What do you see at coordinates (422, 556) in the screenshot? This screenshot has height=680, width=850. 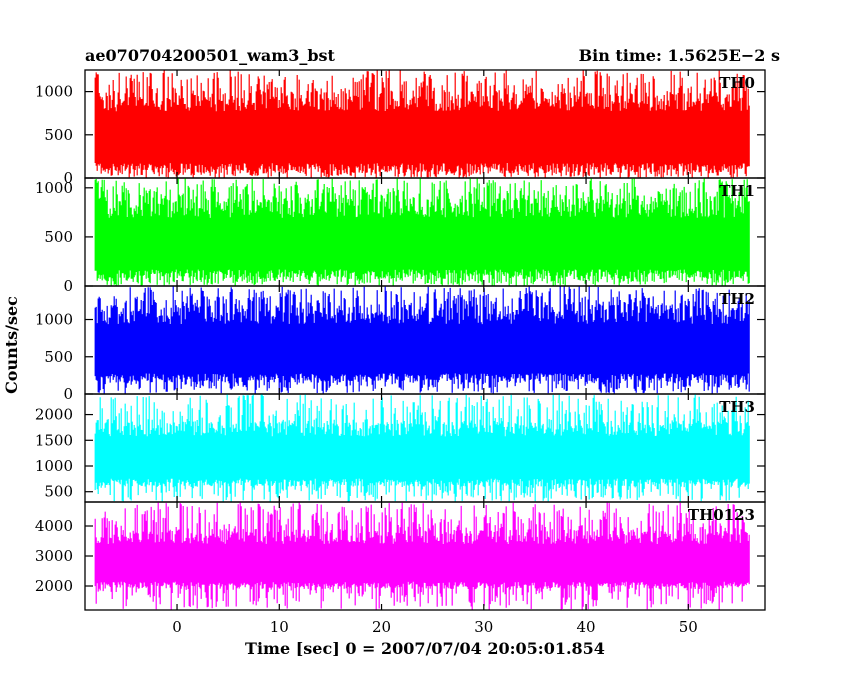 I see `series-th0123` at bounding box center [422, 556].